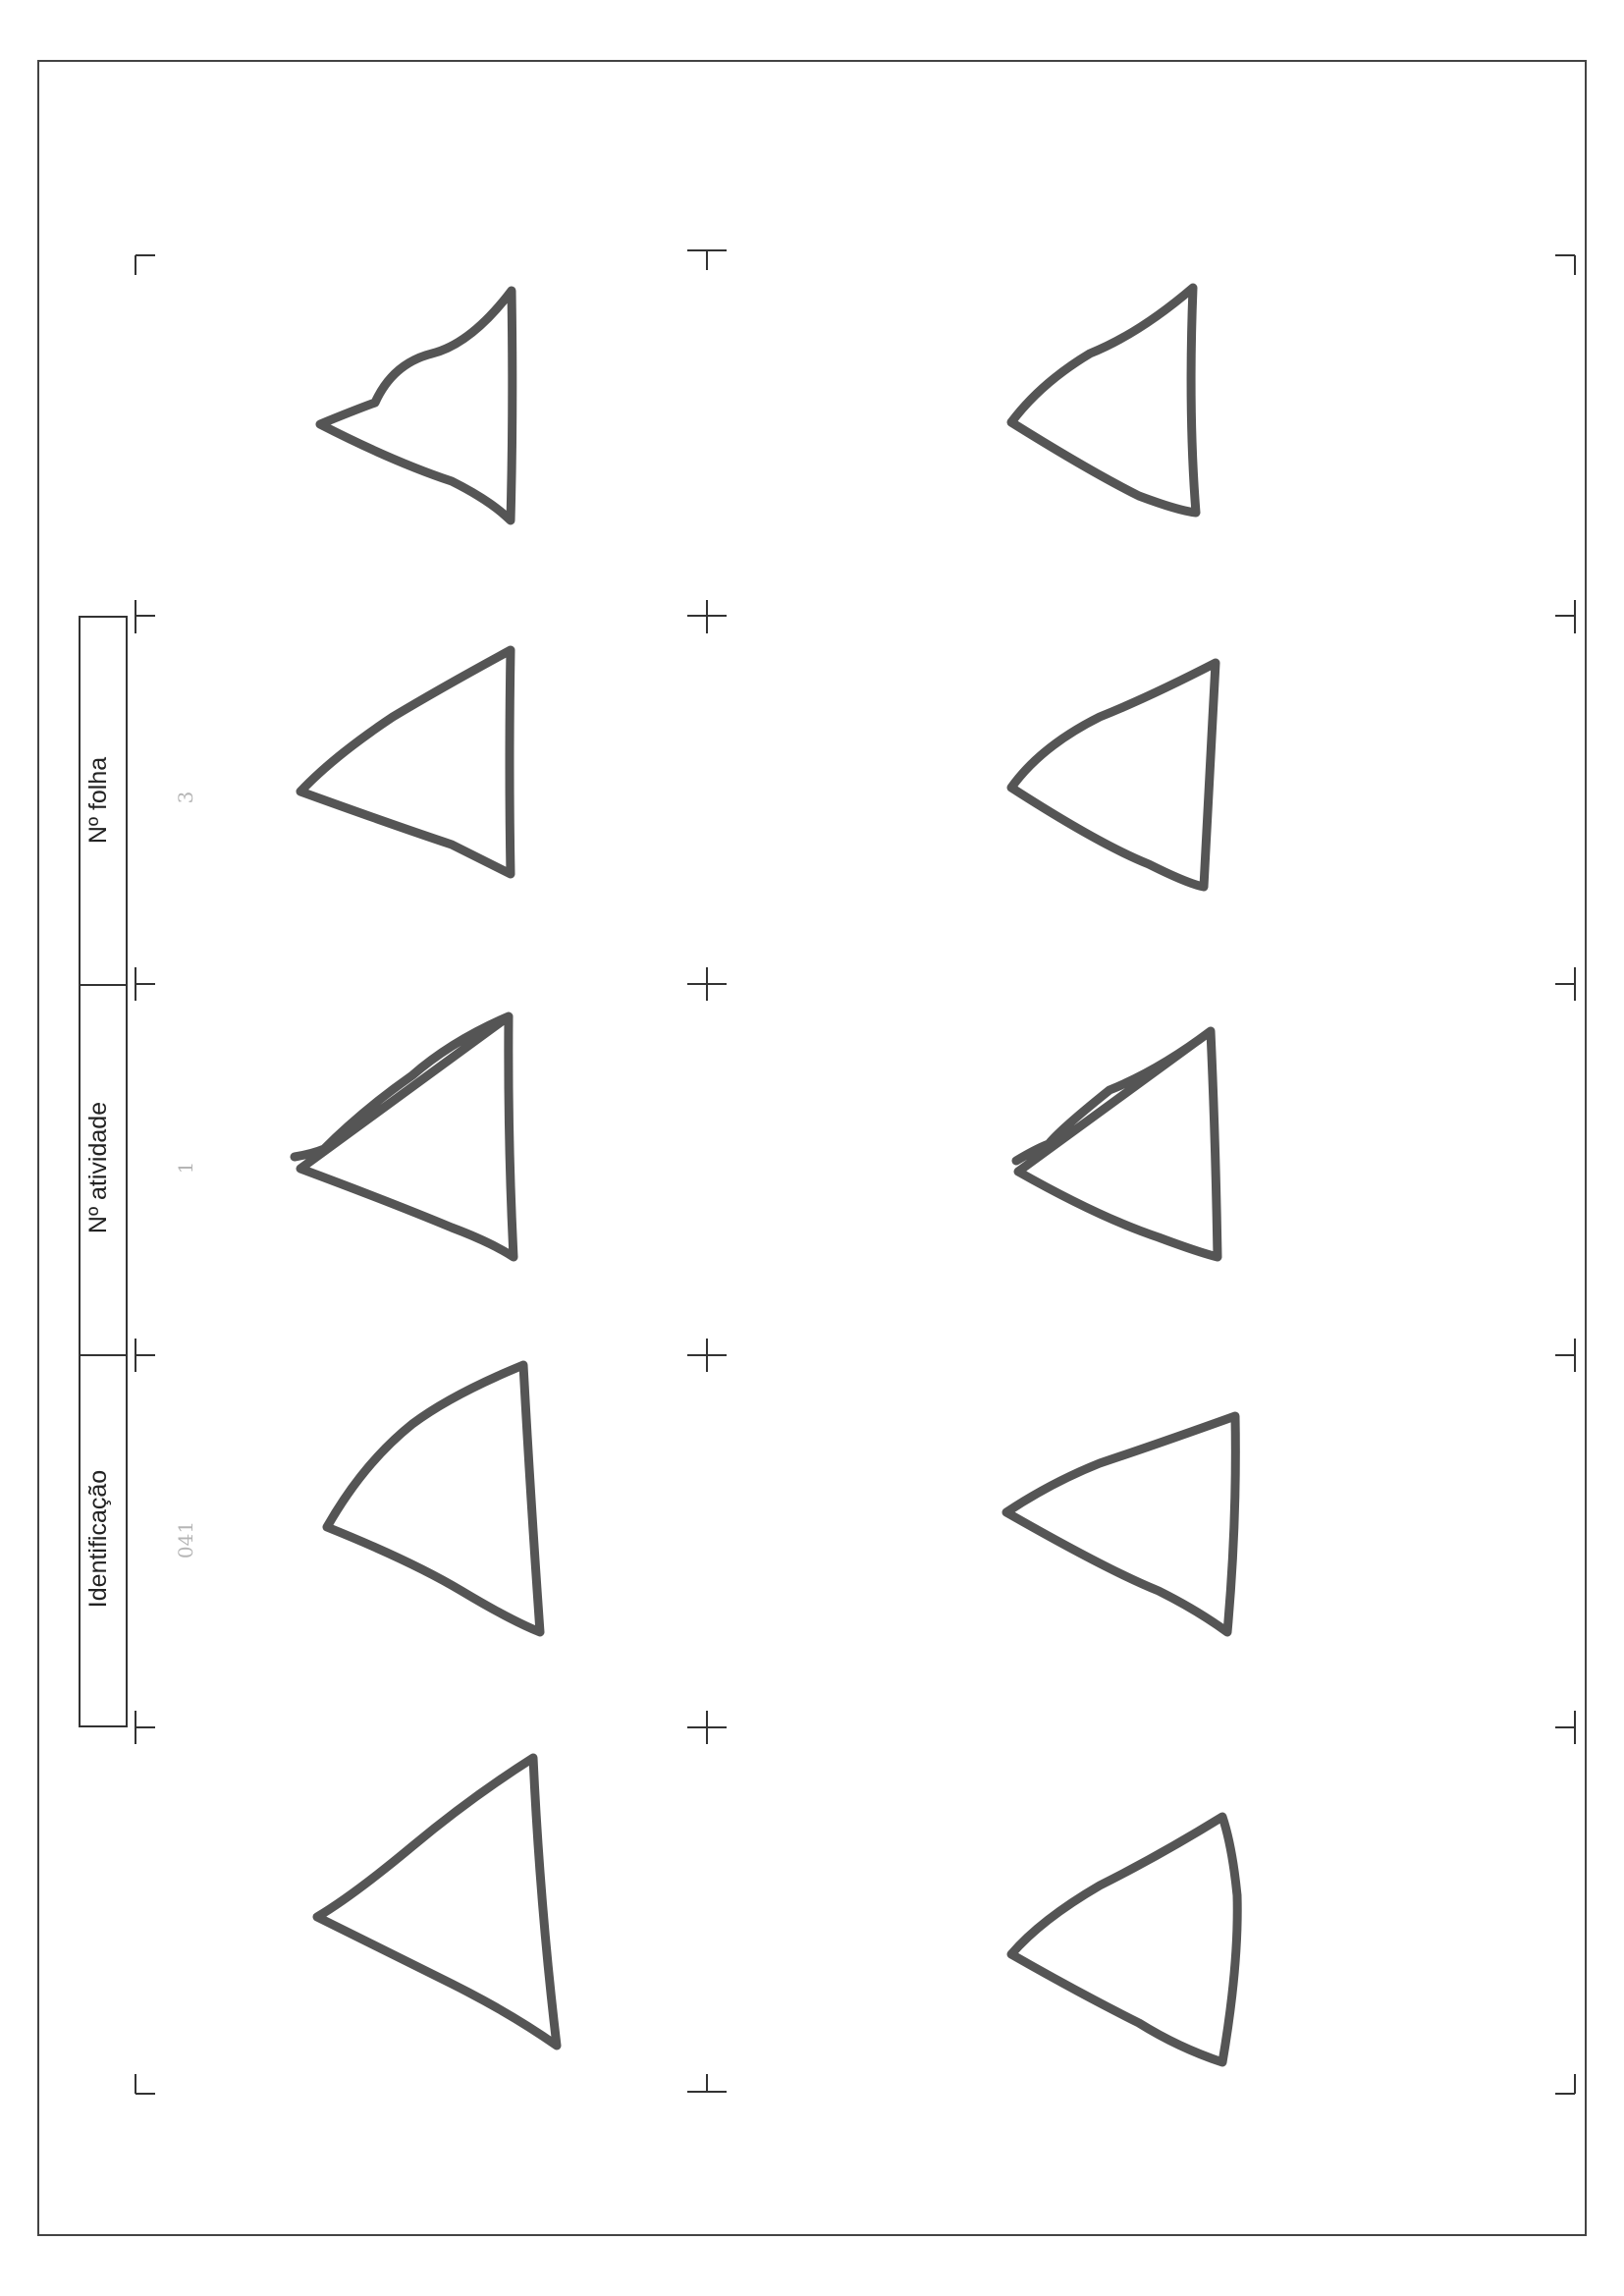 The width and height of the screenshot is (1624, 2296). Describe the element at coordinates (145, 2084) in the screenshot. I see `corner-mark-bottom-left` at that location.